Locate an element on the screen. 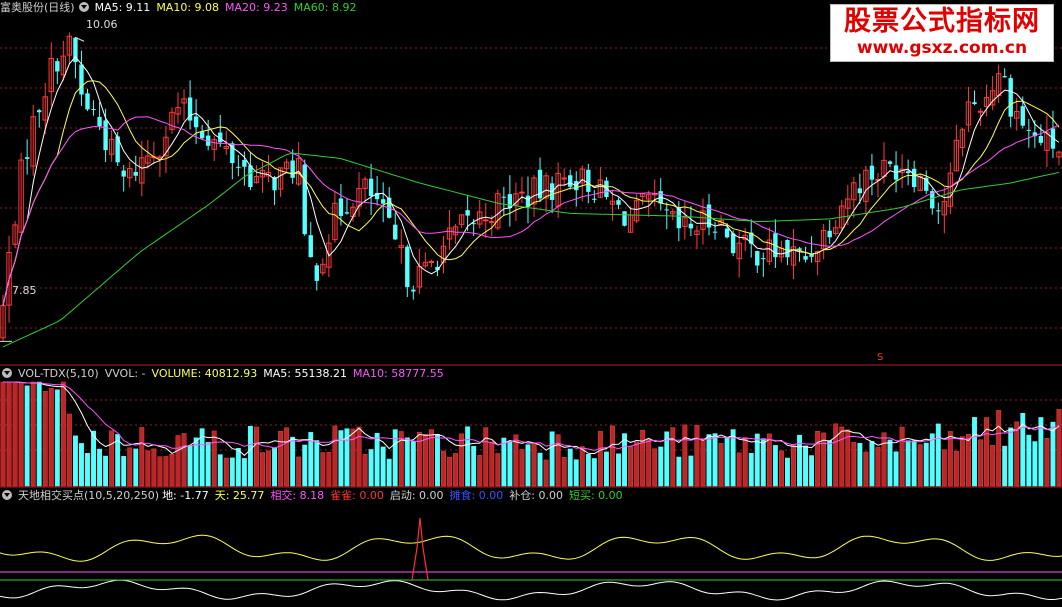 This screenshot has height=607, width=1062. ind-name: 天地相交买点(10,5,20,250) is located at coordinates (89, 495).